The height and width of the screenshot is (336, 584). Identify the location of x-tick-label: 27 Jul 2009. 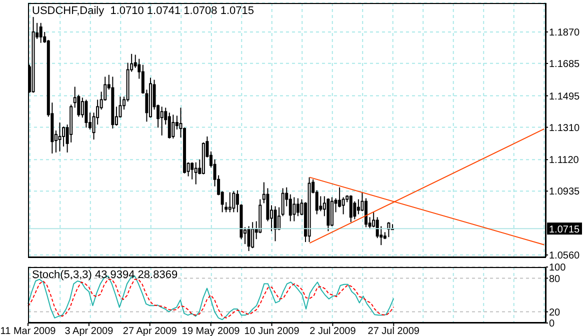
(394, 331).